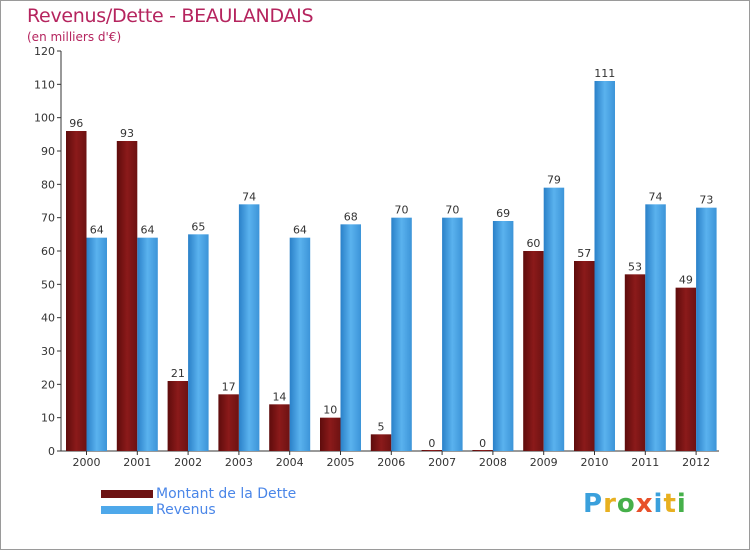 This screenshot has height=550, width=750. I want to click on x-tick-label: 2007, so click(442, 462).